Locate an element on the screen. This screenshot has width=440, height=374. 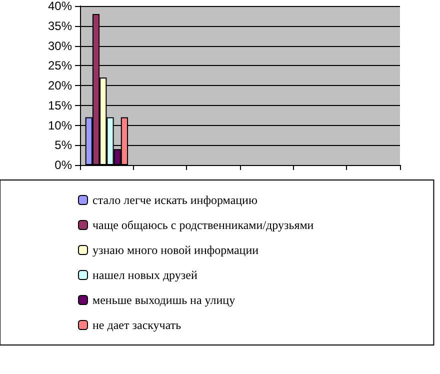
y-tick-label: 40% is located at coordinates (60, 6).